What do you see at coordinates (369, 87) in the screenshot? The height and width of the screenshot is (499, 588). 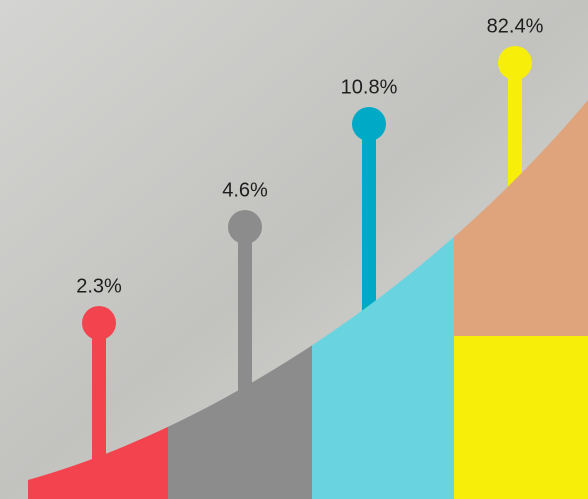 I see `percent-label: 10.8%` at bounding box center [369, 87].